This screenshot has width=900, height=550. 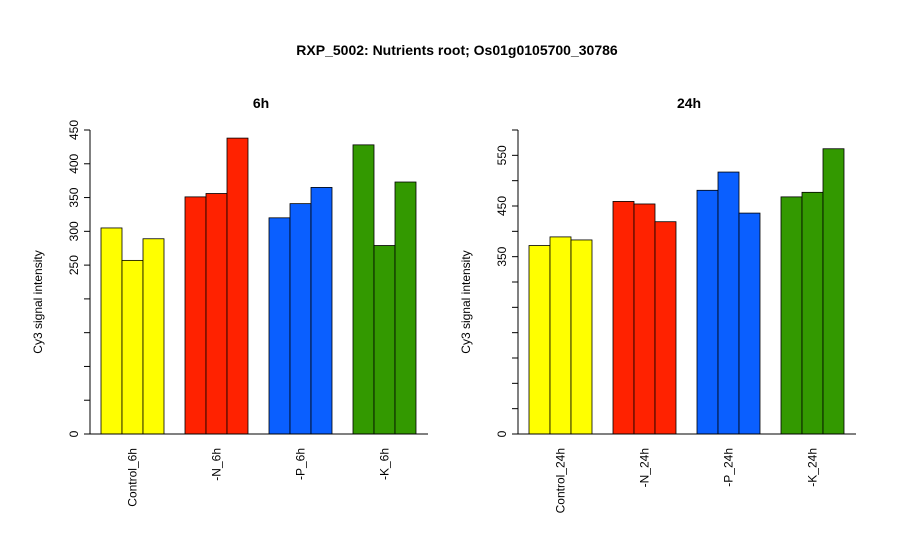 I want to click on category-label: -K_24h, so click(x=813, y=467).